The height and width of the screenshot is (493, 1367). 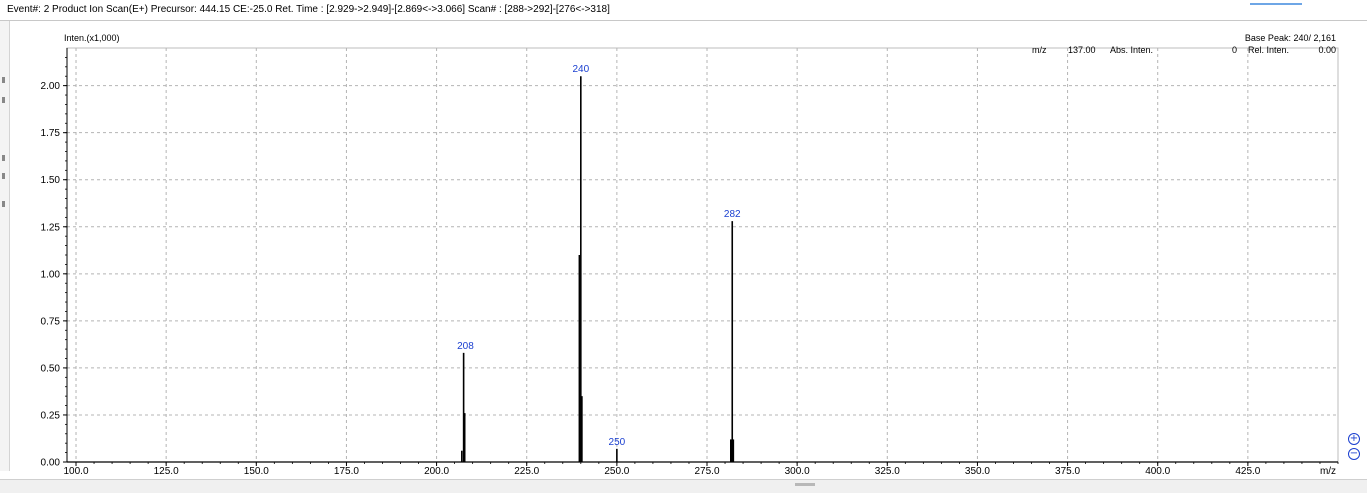 What do you see at coordinates (256, 471) in the screenshot?
I see `x-tick-label: 150.0` at bounding box center [256, 471].